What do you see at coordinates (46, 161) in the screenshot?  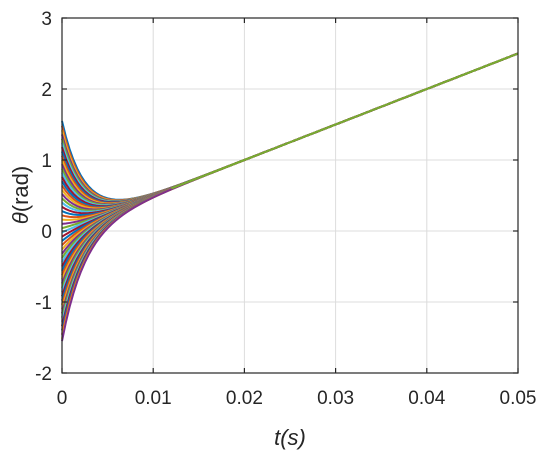 I see `y-tick-label: 1` at bounding box center [46, 161].